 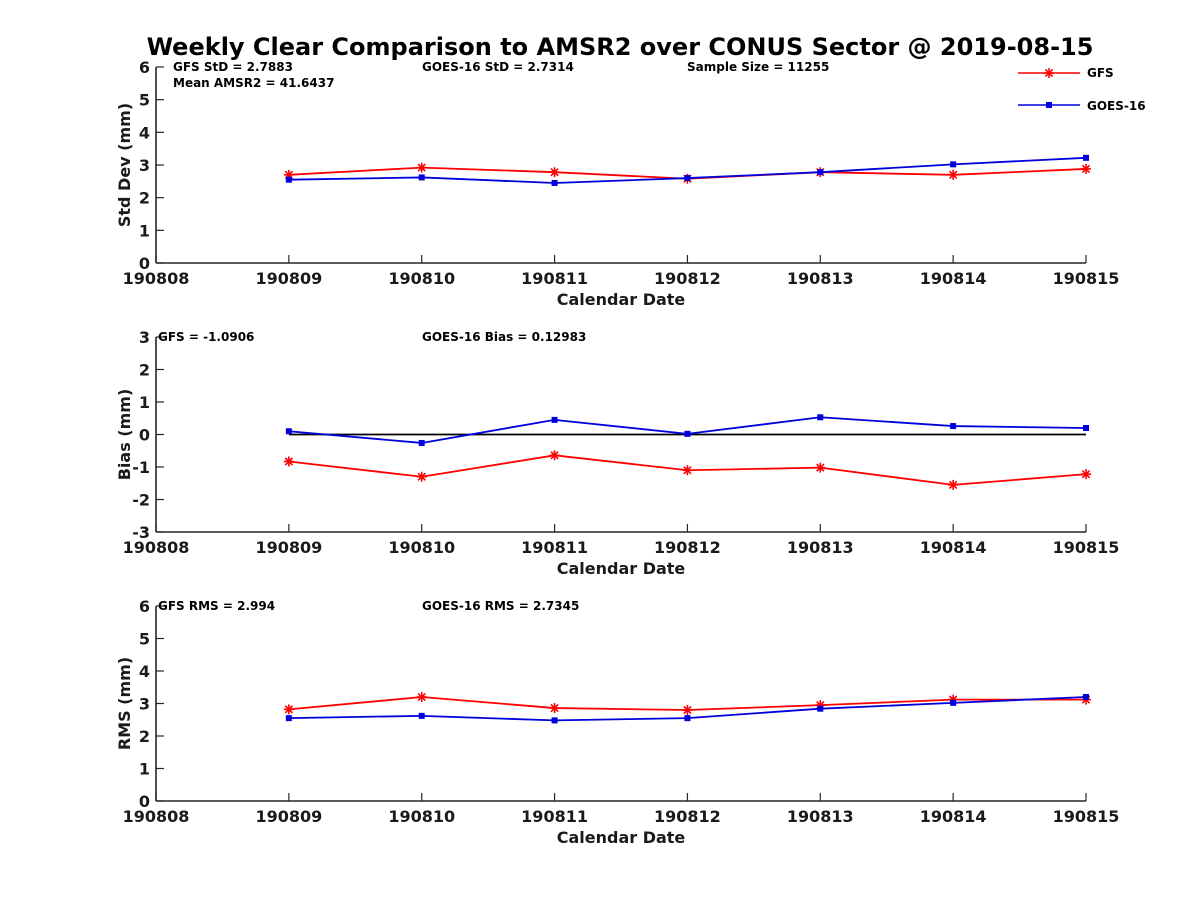 I want to click on stddev-x-tick-label: 190810, so click(x=421, y=278).